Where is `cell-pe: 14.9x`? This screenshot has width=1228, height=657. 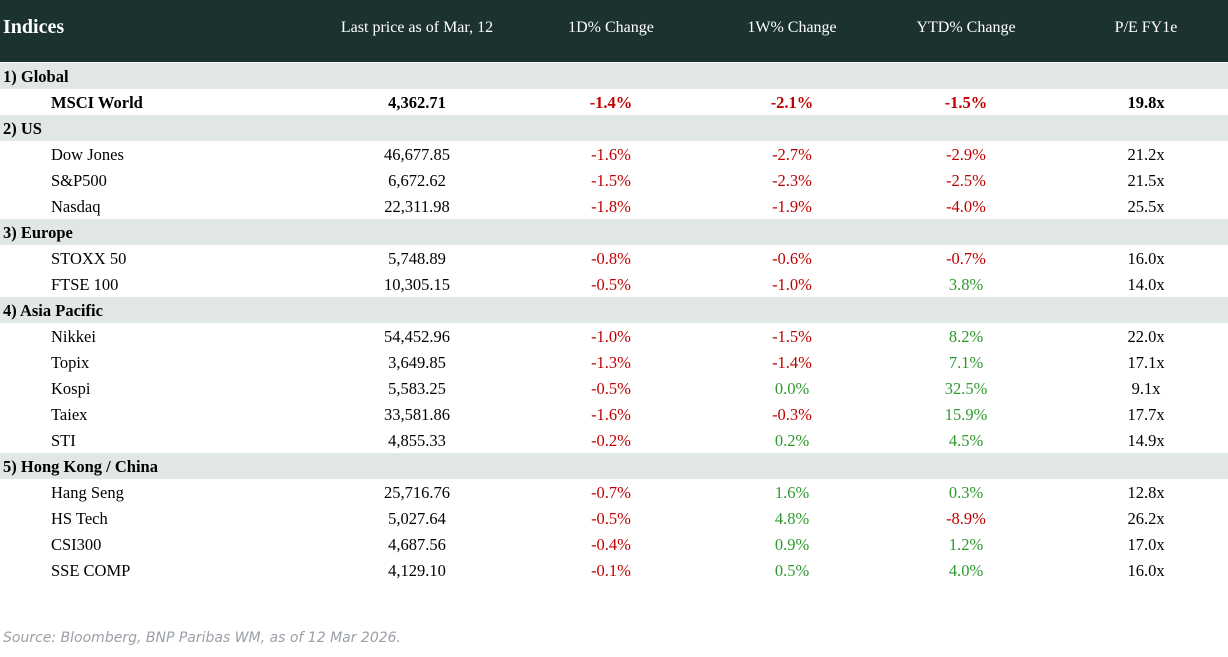
cell-pe: 14.9x is located at coordinates (1146, 440).